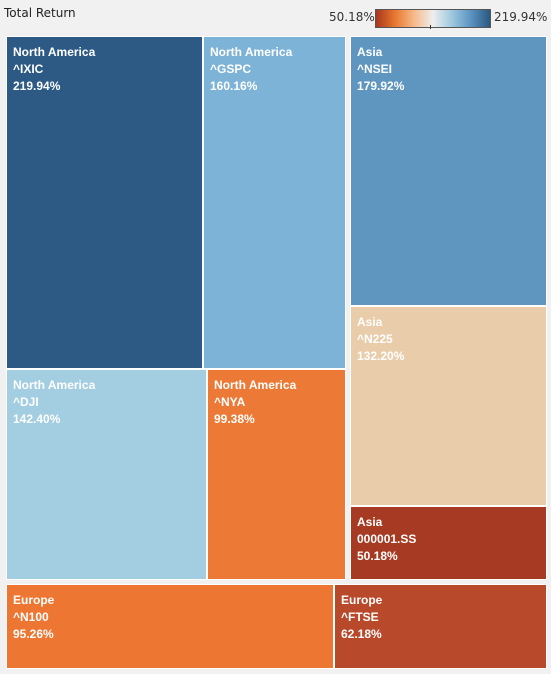 This screenshot has width=551, height=674. Describe the element at coordinates (448, 171) in the screenshot. I see `treemap-tile: Asia ^NSEI 179.92%` at that location.